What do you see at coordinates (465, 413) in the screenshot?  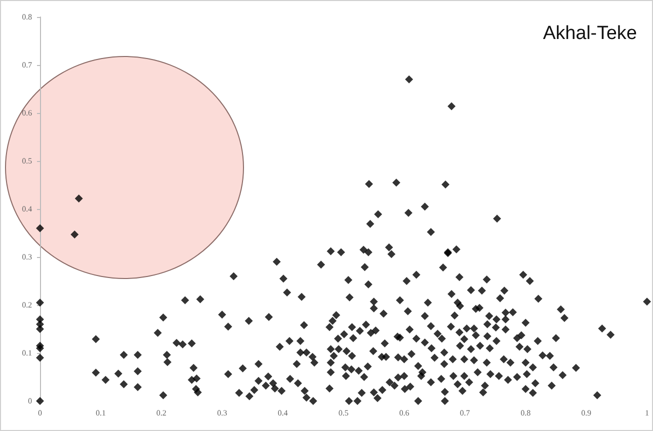 I see `x-tick-label: 0.7` at bounding box center [465, 413].